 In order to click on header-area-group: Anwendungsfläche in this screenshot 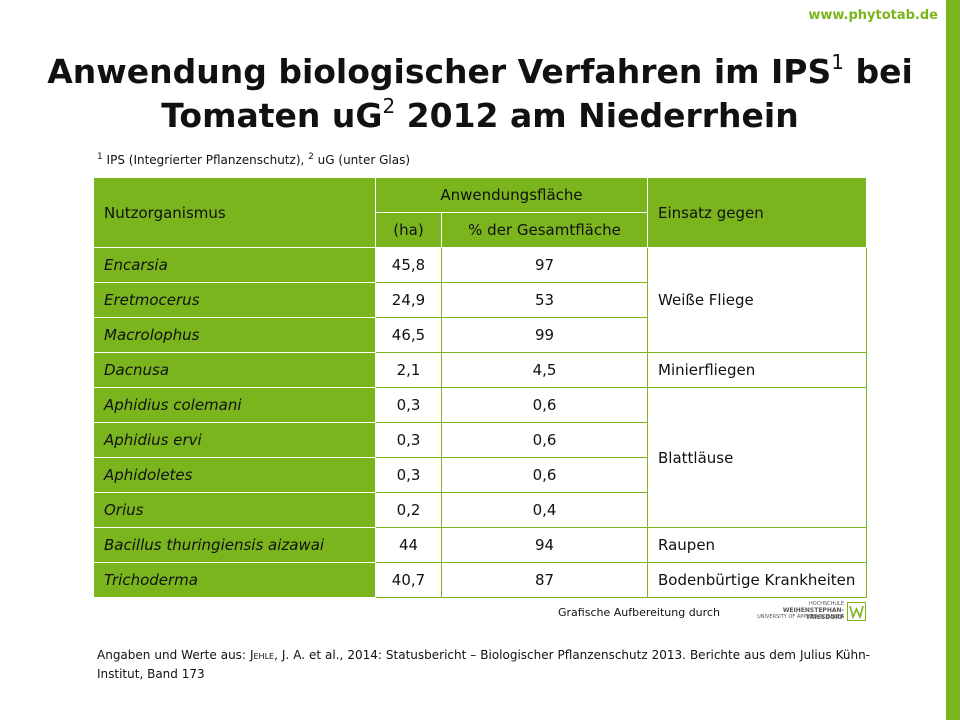, I will do `click(511, 195)`.